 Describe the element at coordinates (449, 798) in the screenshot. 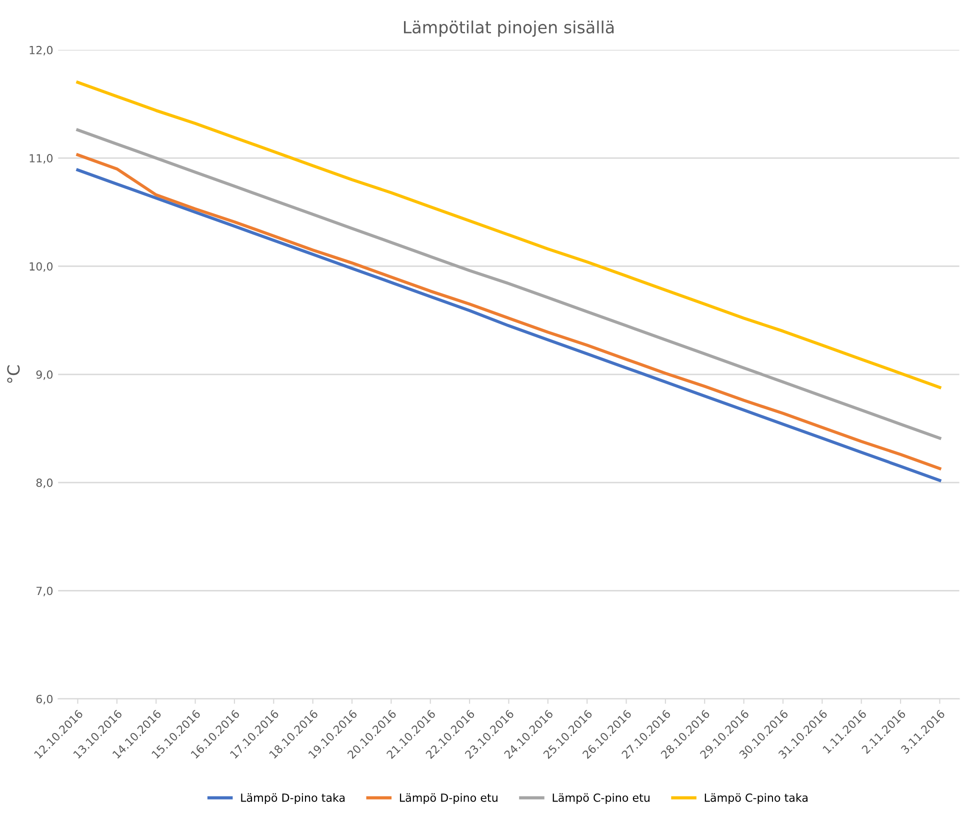

I see `legend-label: Lämpö D-pino etu` at that location.